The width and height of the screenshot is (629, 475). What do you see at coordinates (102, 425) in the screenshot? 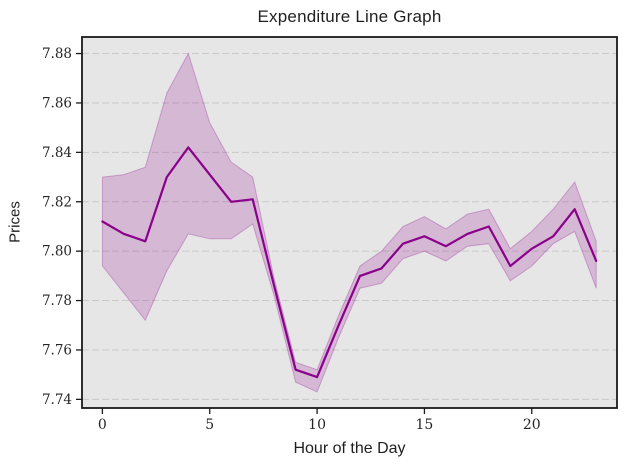
I see `x-tick-label: 0` at bounding box center [102, 425].